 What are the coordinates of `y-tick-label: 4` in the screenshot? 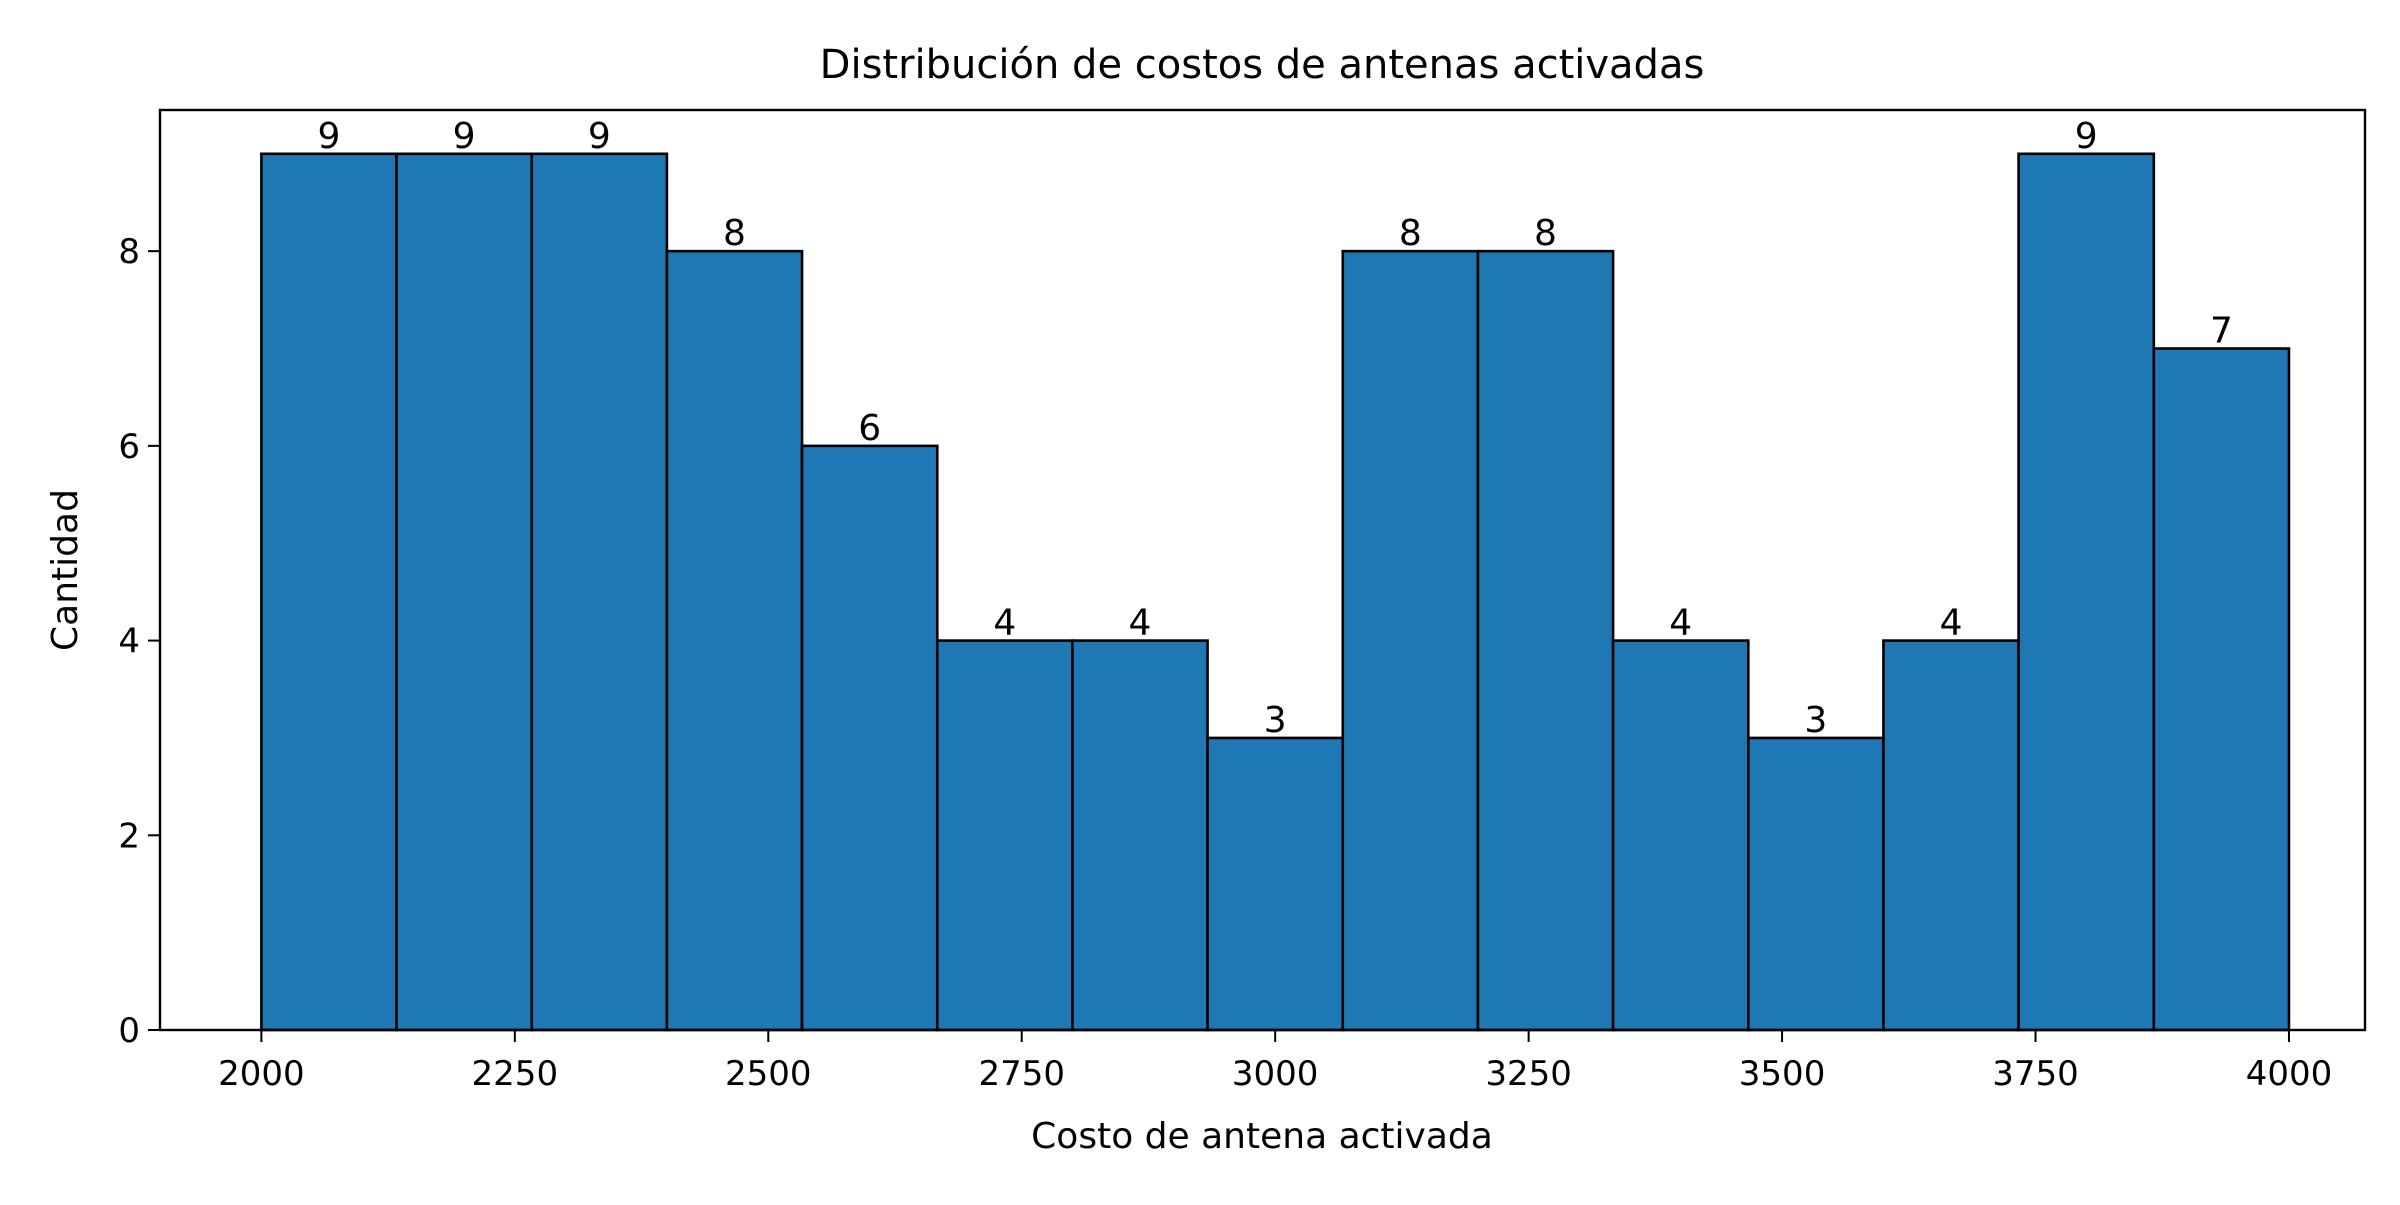 It's located at (129, 642).